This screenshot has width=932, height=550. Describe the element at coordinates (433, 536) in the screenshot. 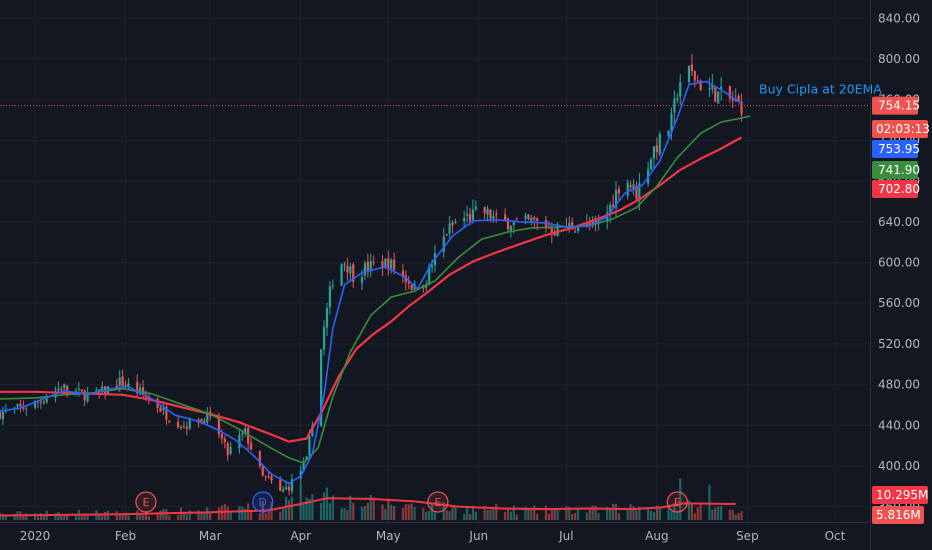

I see `time-axis: 2020 Feb Mar Apr May Jun Jul Aug Sep Oct` at that location.